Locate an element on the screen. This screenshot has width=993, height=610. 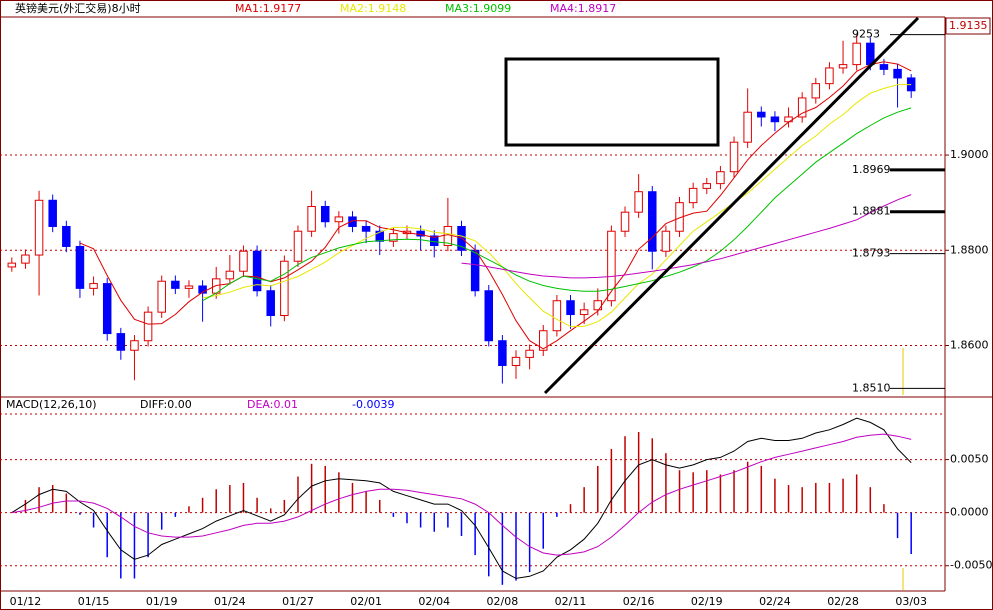
x-tick-label: 02/16 is located at coordinates (639, 601).